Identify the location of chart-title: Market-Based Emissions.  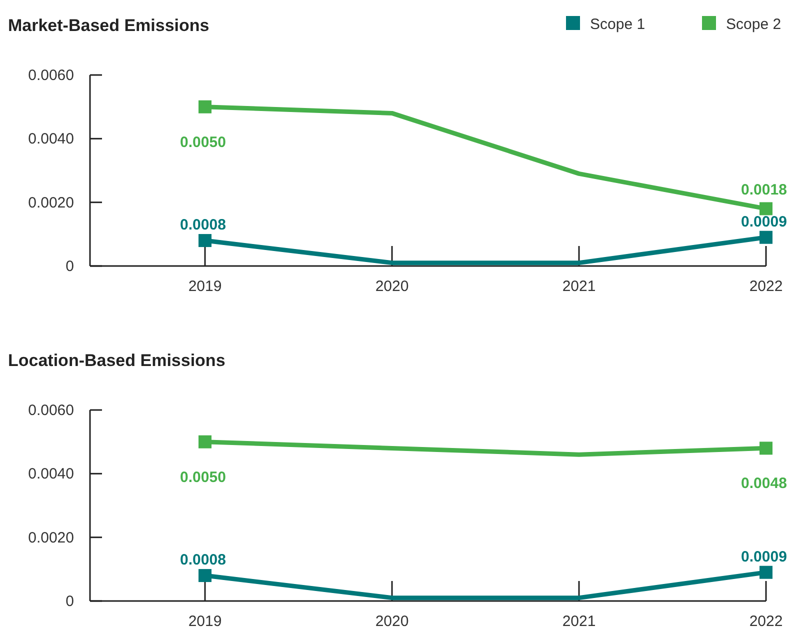
(109, 25).